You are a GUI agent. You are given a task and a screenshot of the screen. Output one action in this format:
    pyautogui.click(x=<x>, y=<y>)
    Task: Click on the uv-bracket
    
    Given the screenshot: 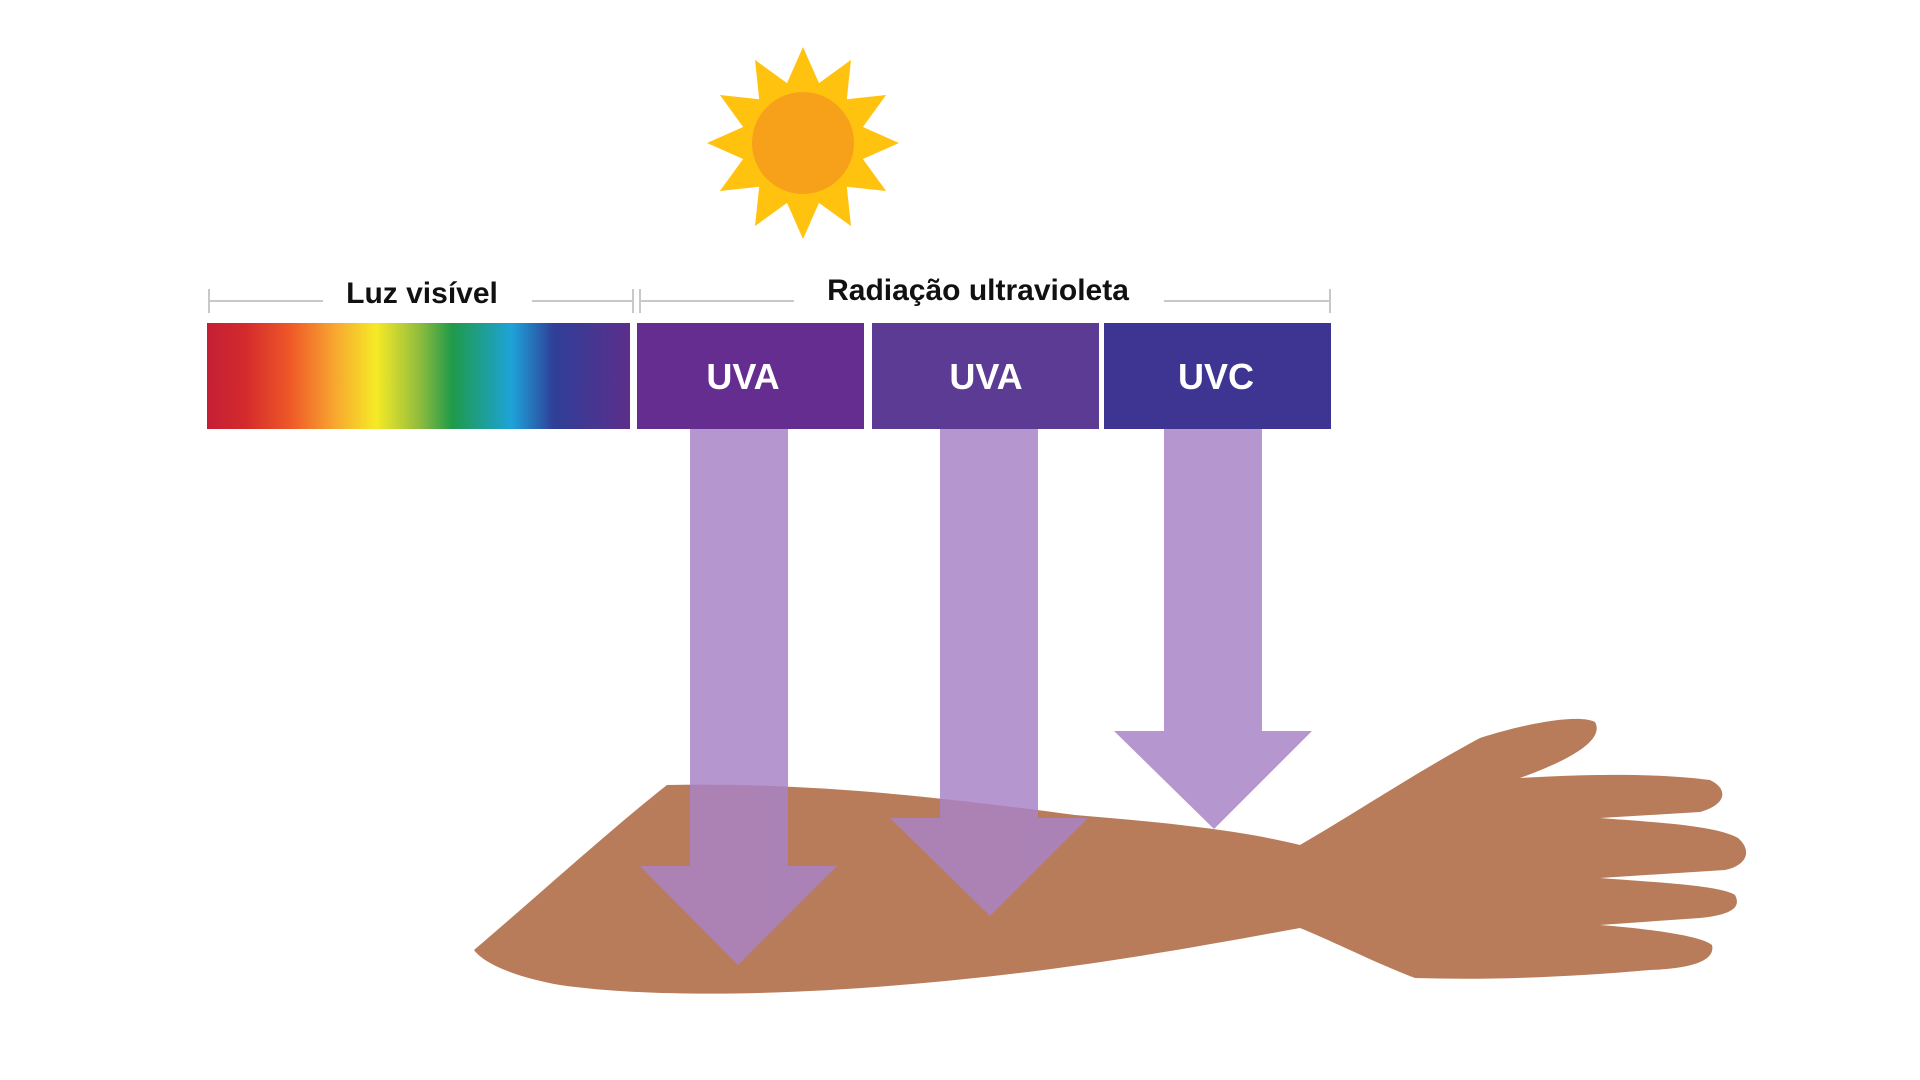 What is the action you would take?
    pyautogui.click(x=985, y=301)
    